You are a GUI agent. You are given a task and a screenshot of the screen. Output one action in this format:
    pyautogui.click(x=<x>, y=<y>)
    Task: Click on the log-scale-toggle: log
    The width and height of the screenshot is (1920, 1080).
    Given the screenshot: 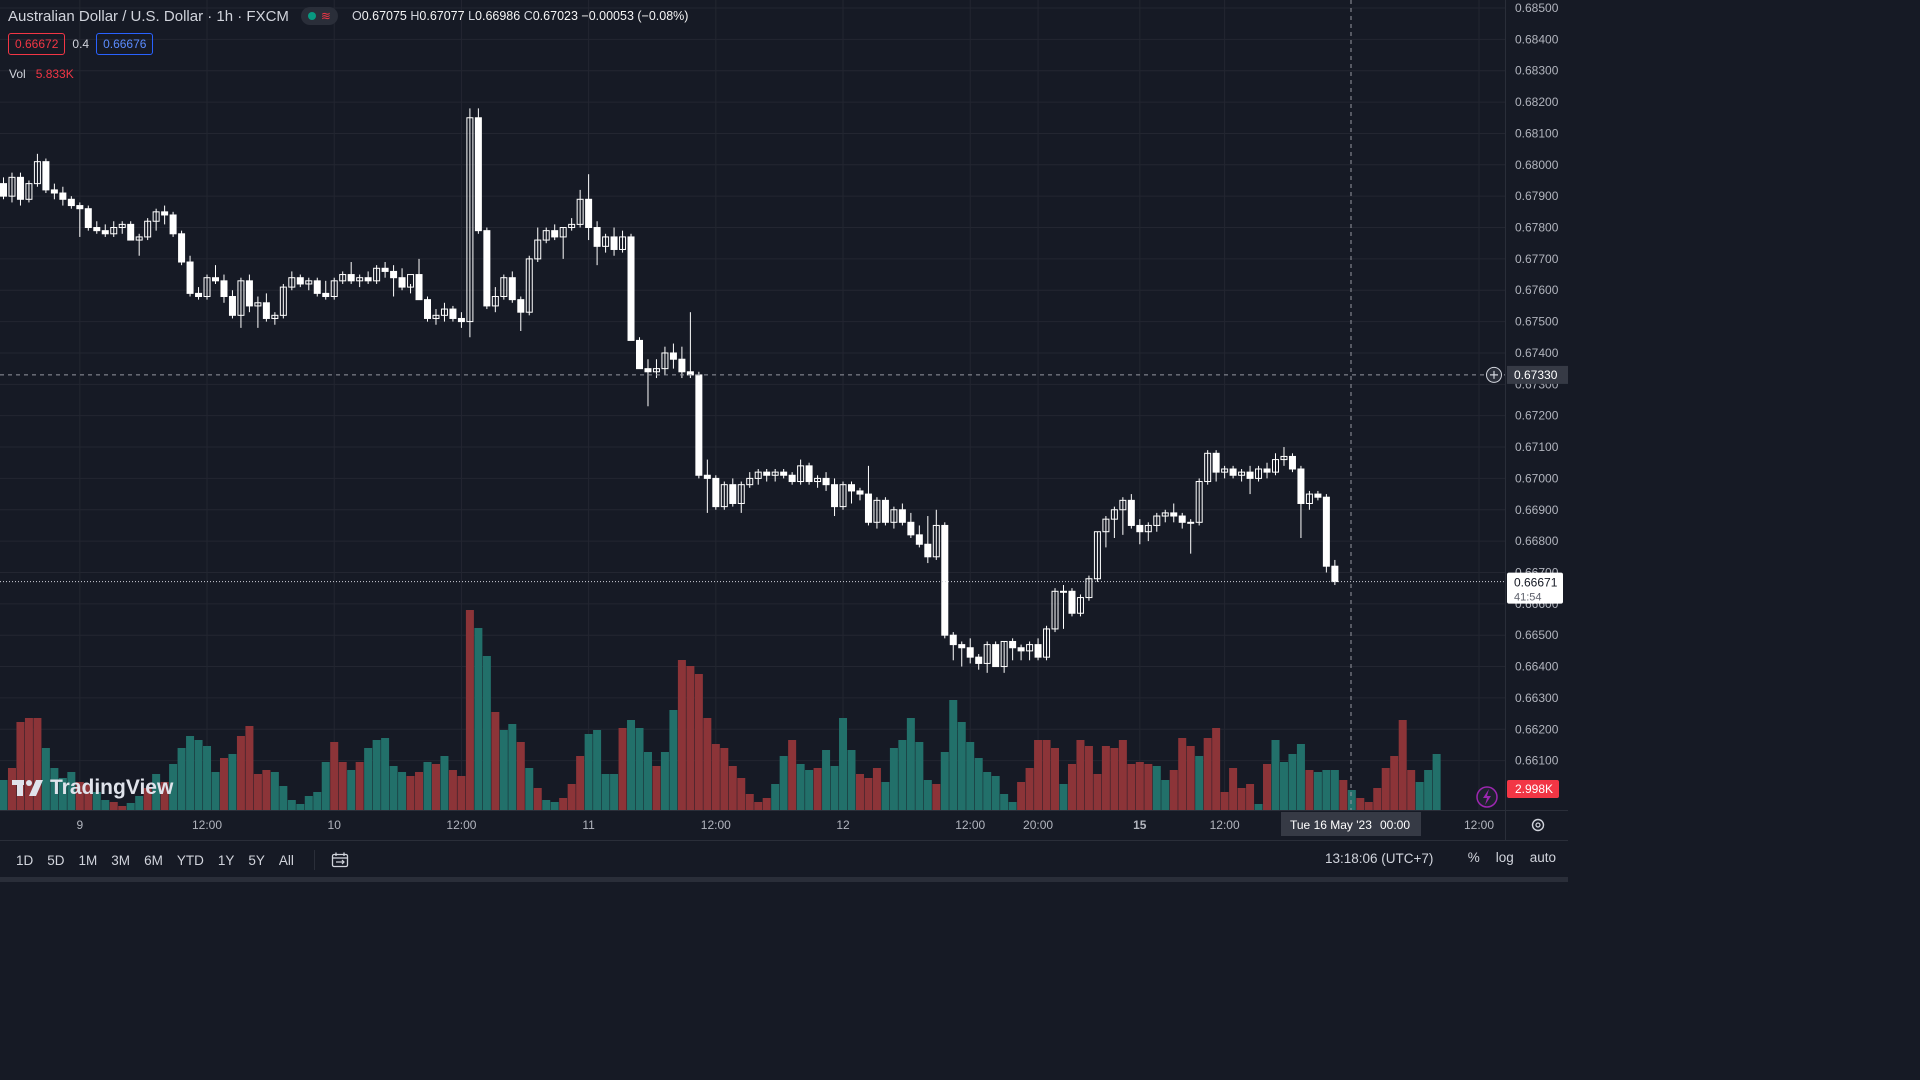 What is the action you would take?
    pyautogui.click(x=1504, y=857)
    